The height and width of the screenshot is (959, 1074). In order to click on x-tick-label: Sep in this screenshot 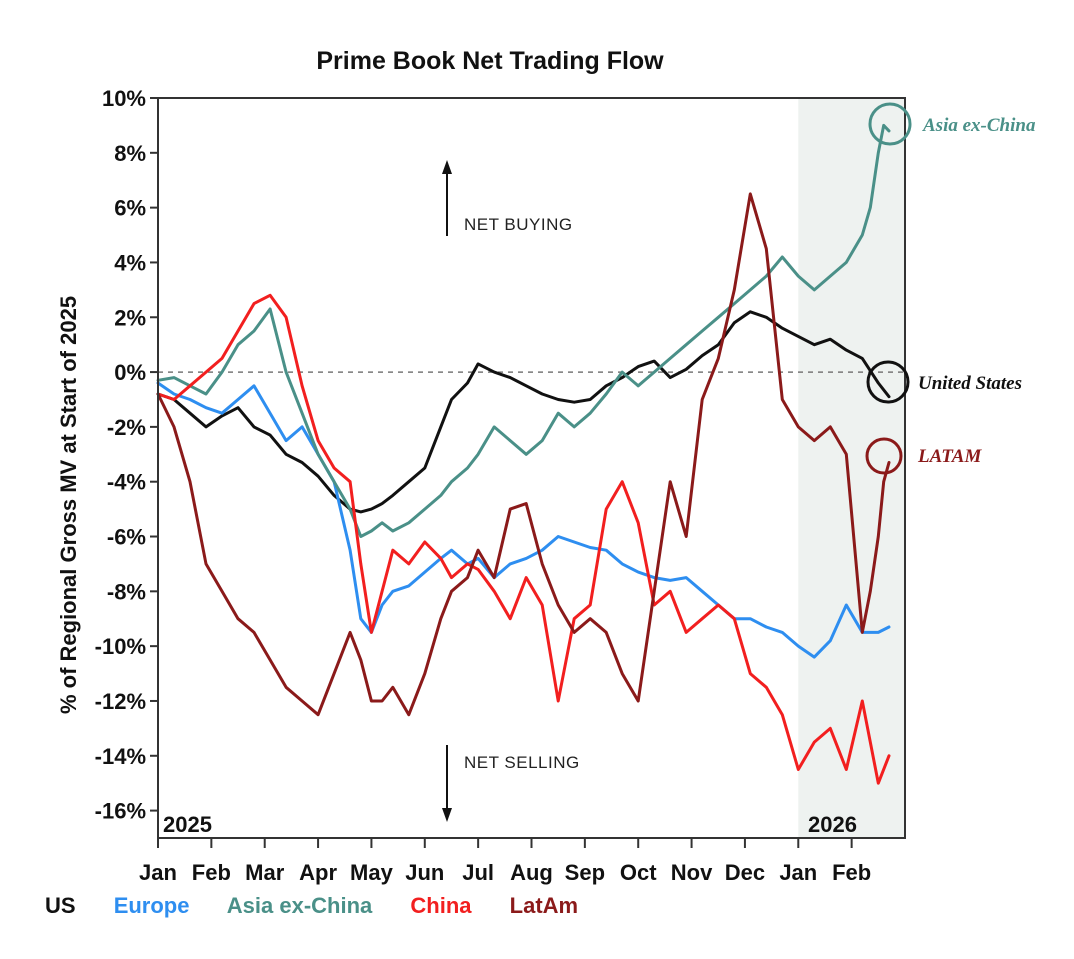, I will do `click(585, 872)`.